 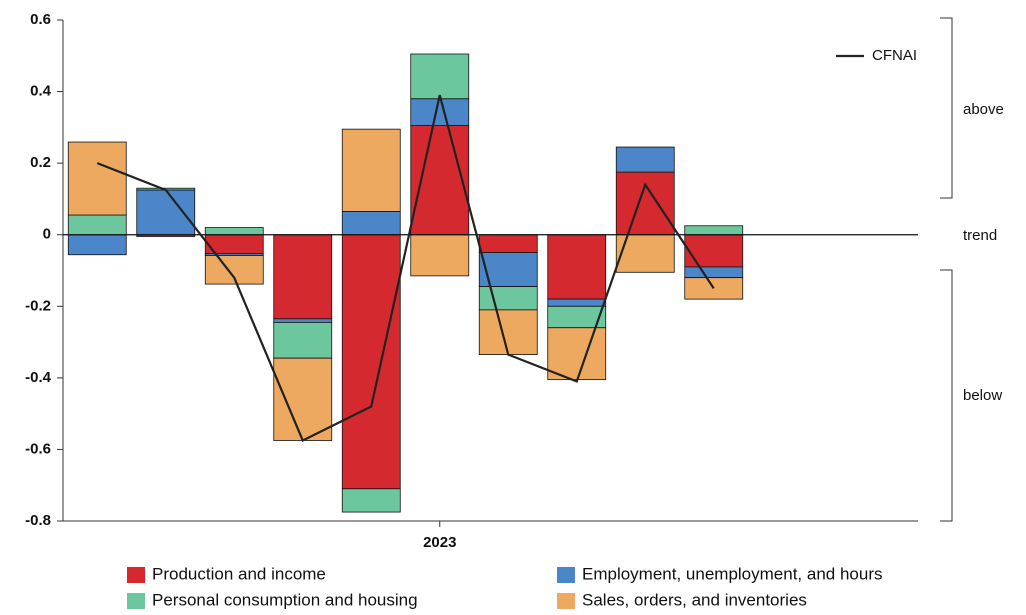 I want to click on annotation: above, so click(x=983, y=109).